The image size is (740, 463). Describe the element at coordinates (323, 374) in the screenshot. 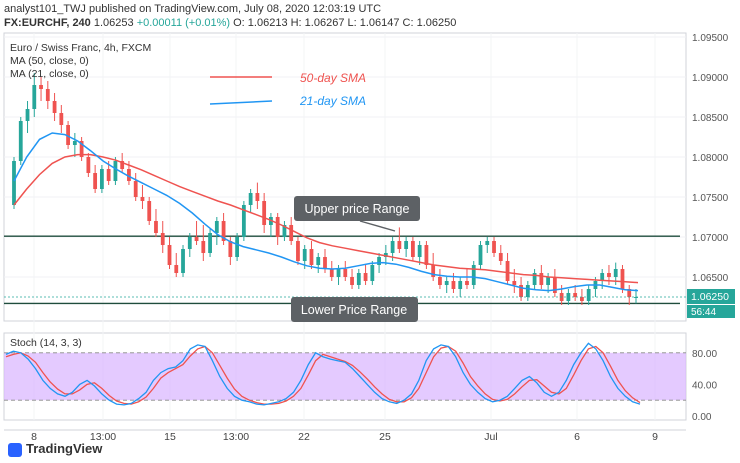

I see `stoch-k-line` at that location.